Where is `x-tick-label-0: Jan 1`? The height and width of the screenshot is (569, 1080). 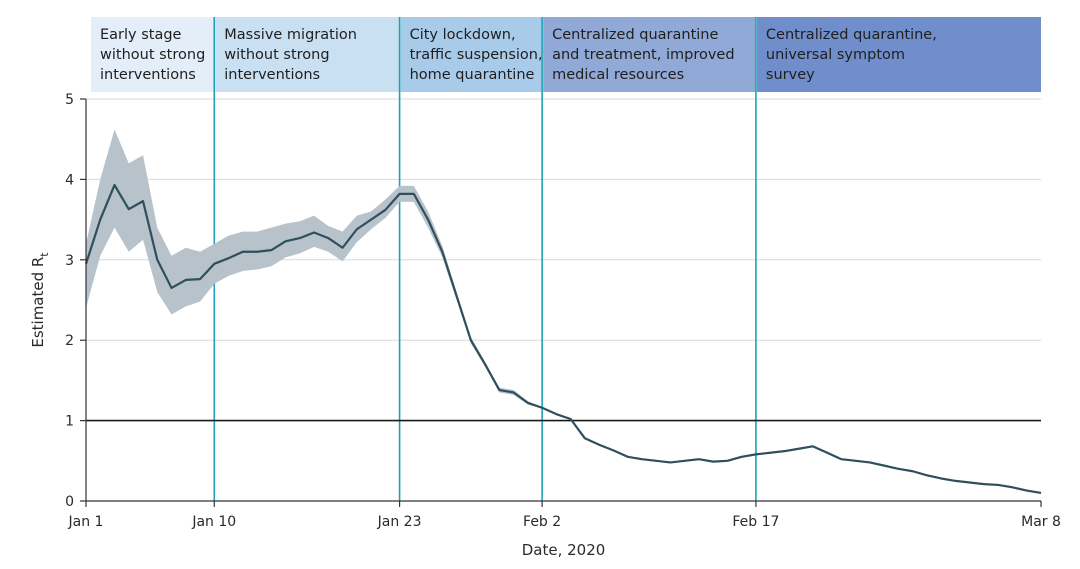
x-tick-label-0: Jan 1 is located at coordinates (86, 522).